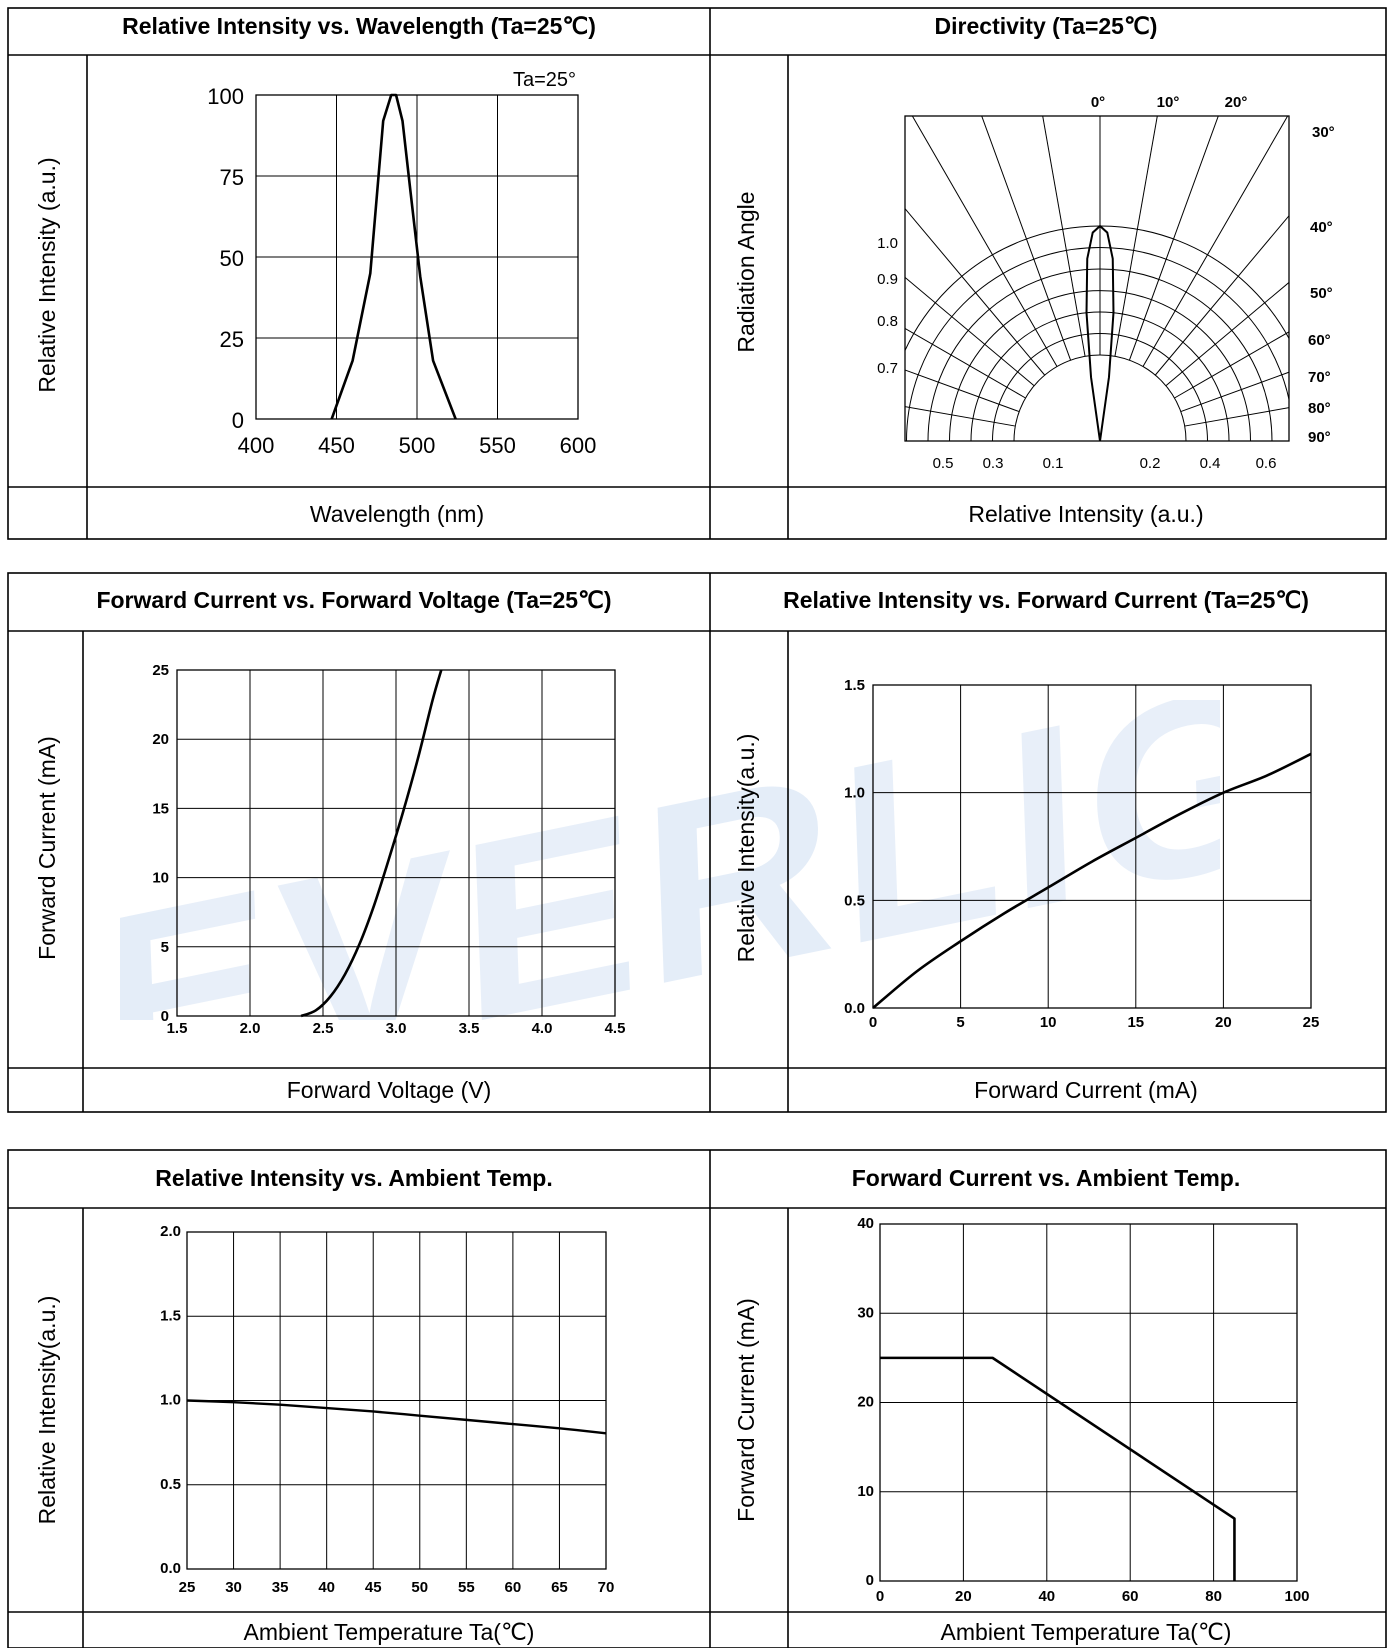 Image resolution: width=1394 pixels, height=1648 pixels. I want to click on polar-angle-label: 0°, so click(1098, 102).